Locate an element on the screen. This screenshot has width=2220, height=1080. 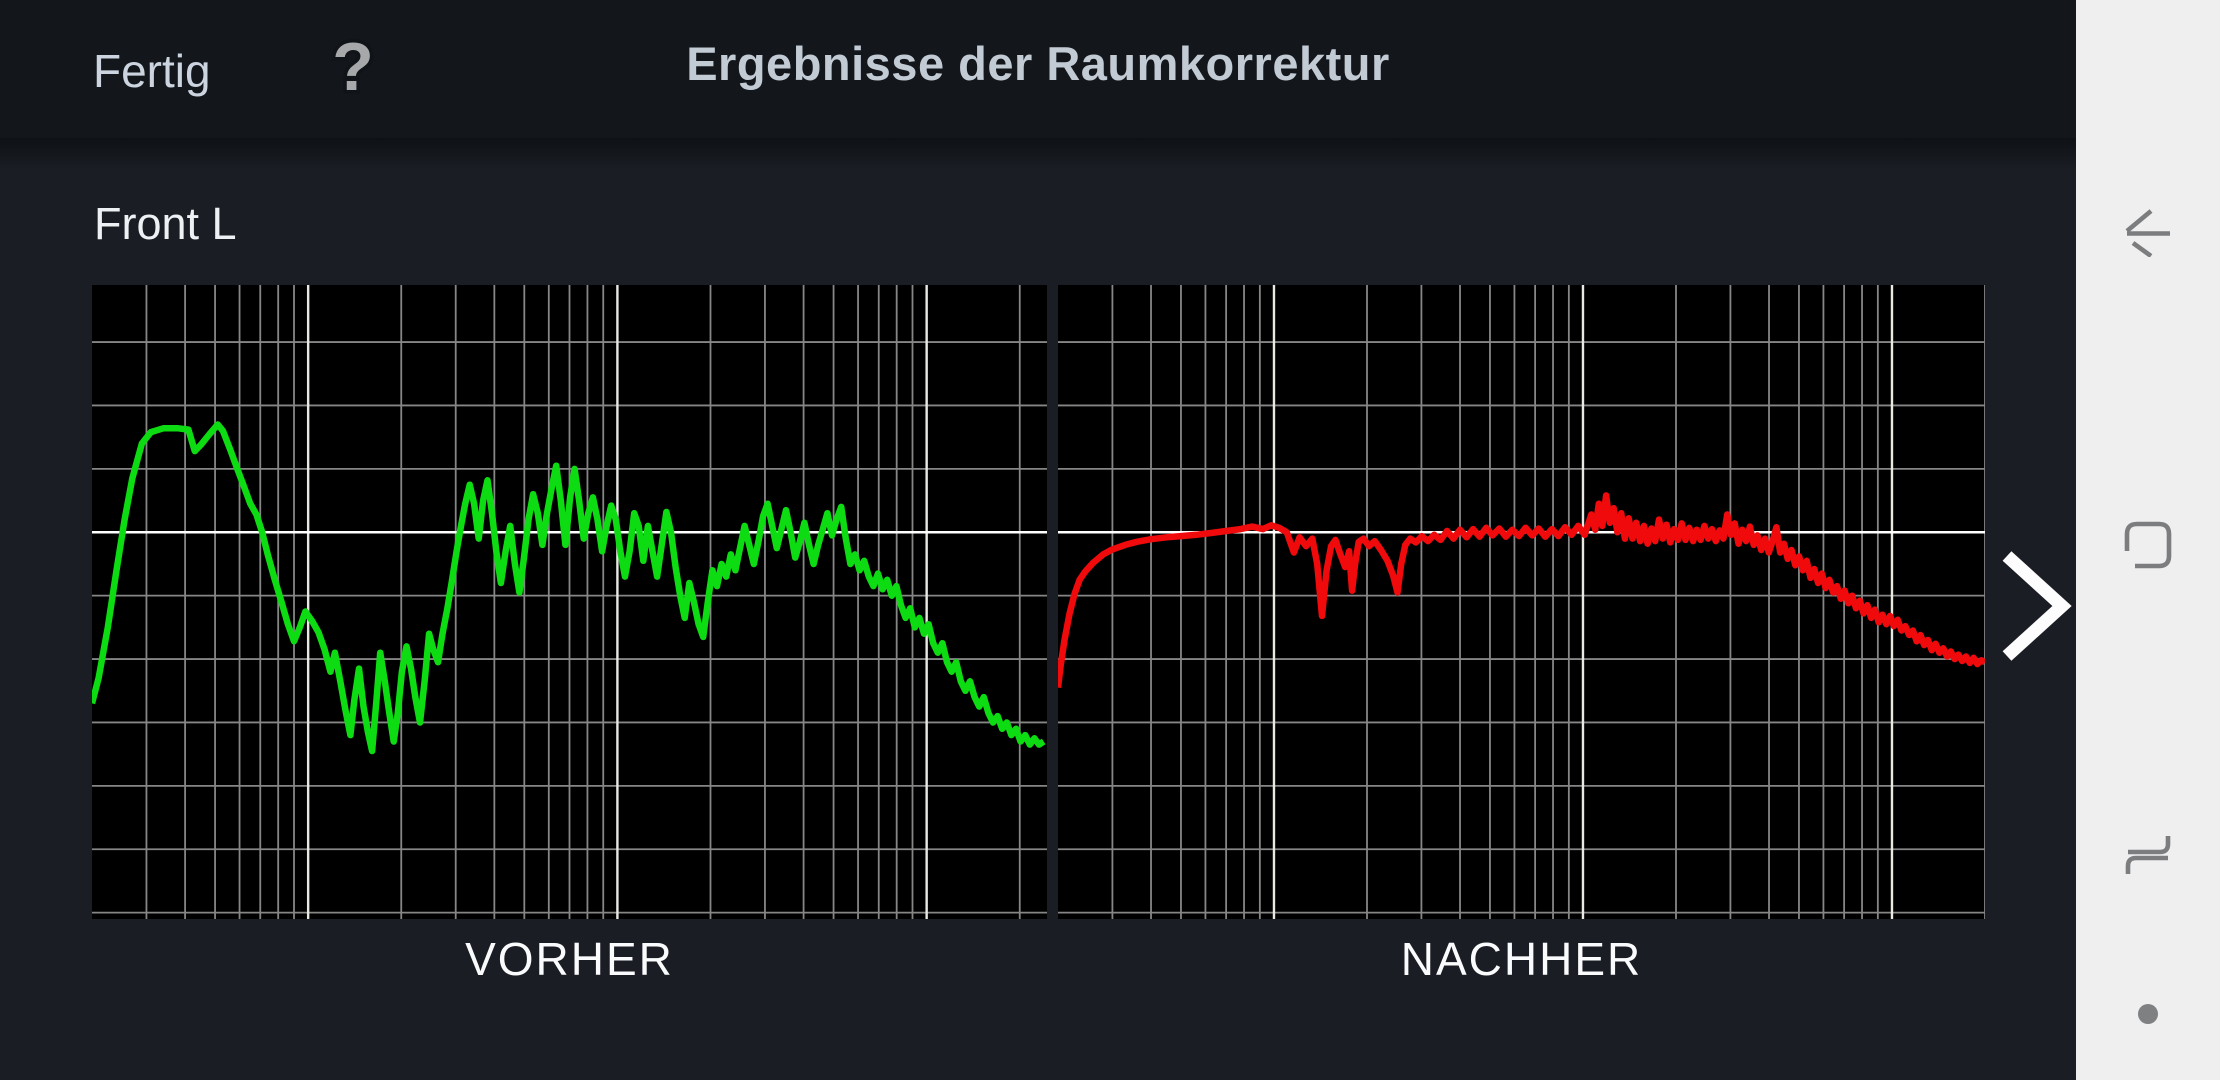
next-page-button is located at coordinates (2035, 606).